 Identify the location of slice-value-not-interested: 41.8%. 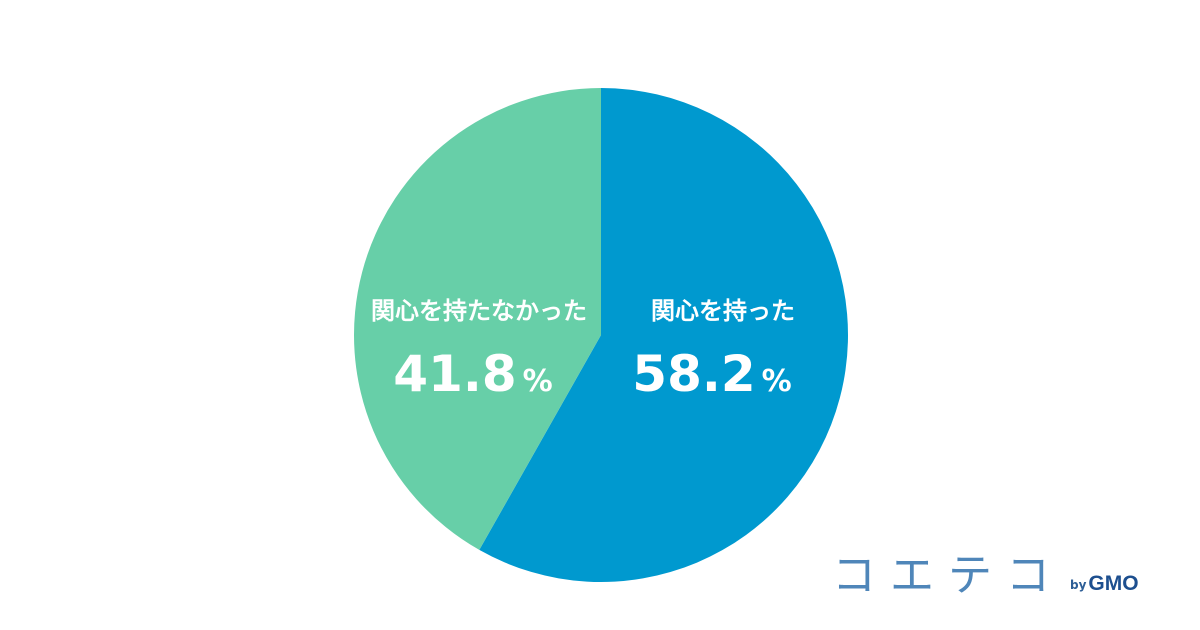
(472, 374).